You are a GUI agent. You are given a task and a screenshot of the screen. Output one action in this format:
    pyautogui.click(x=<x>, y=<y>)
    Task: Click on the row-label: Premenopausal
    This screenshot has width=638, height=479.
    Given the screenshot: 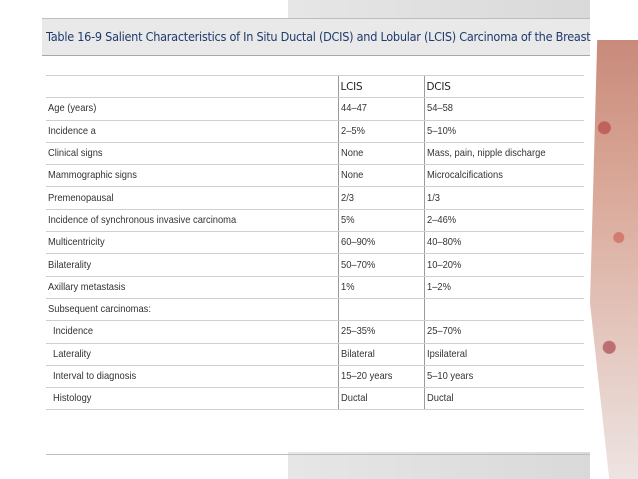 What is the action you would take?
    pyautogui.click(x=192, y=198)
    